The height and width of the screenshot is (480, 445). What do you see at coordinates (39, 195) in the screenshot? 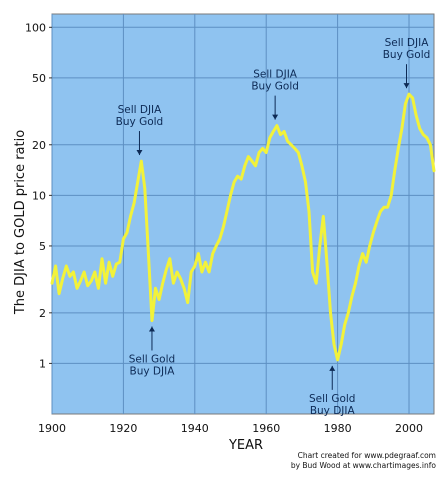
I see `y-tick-label: 10` at bounding box center [39, 195].